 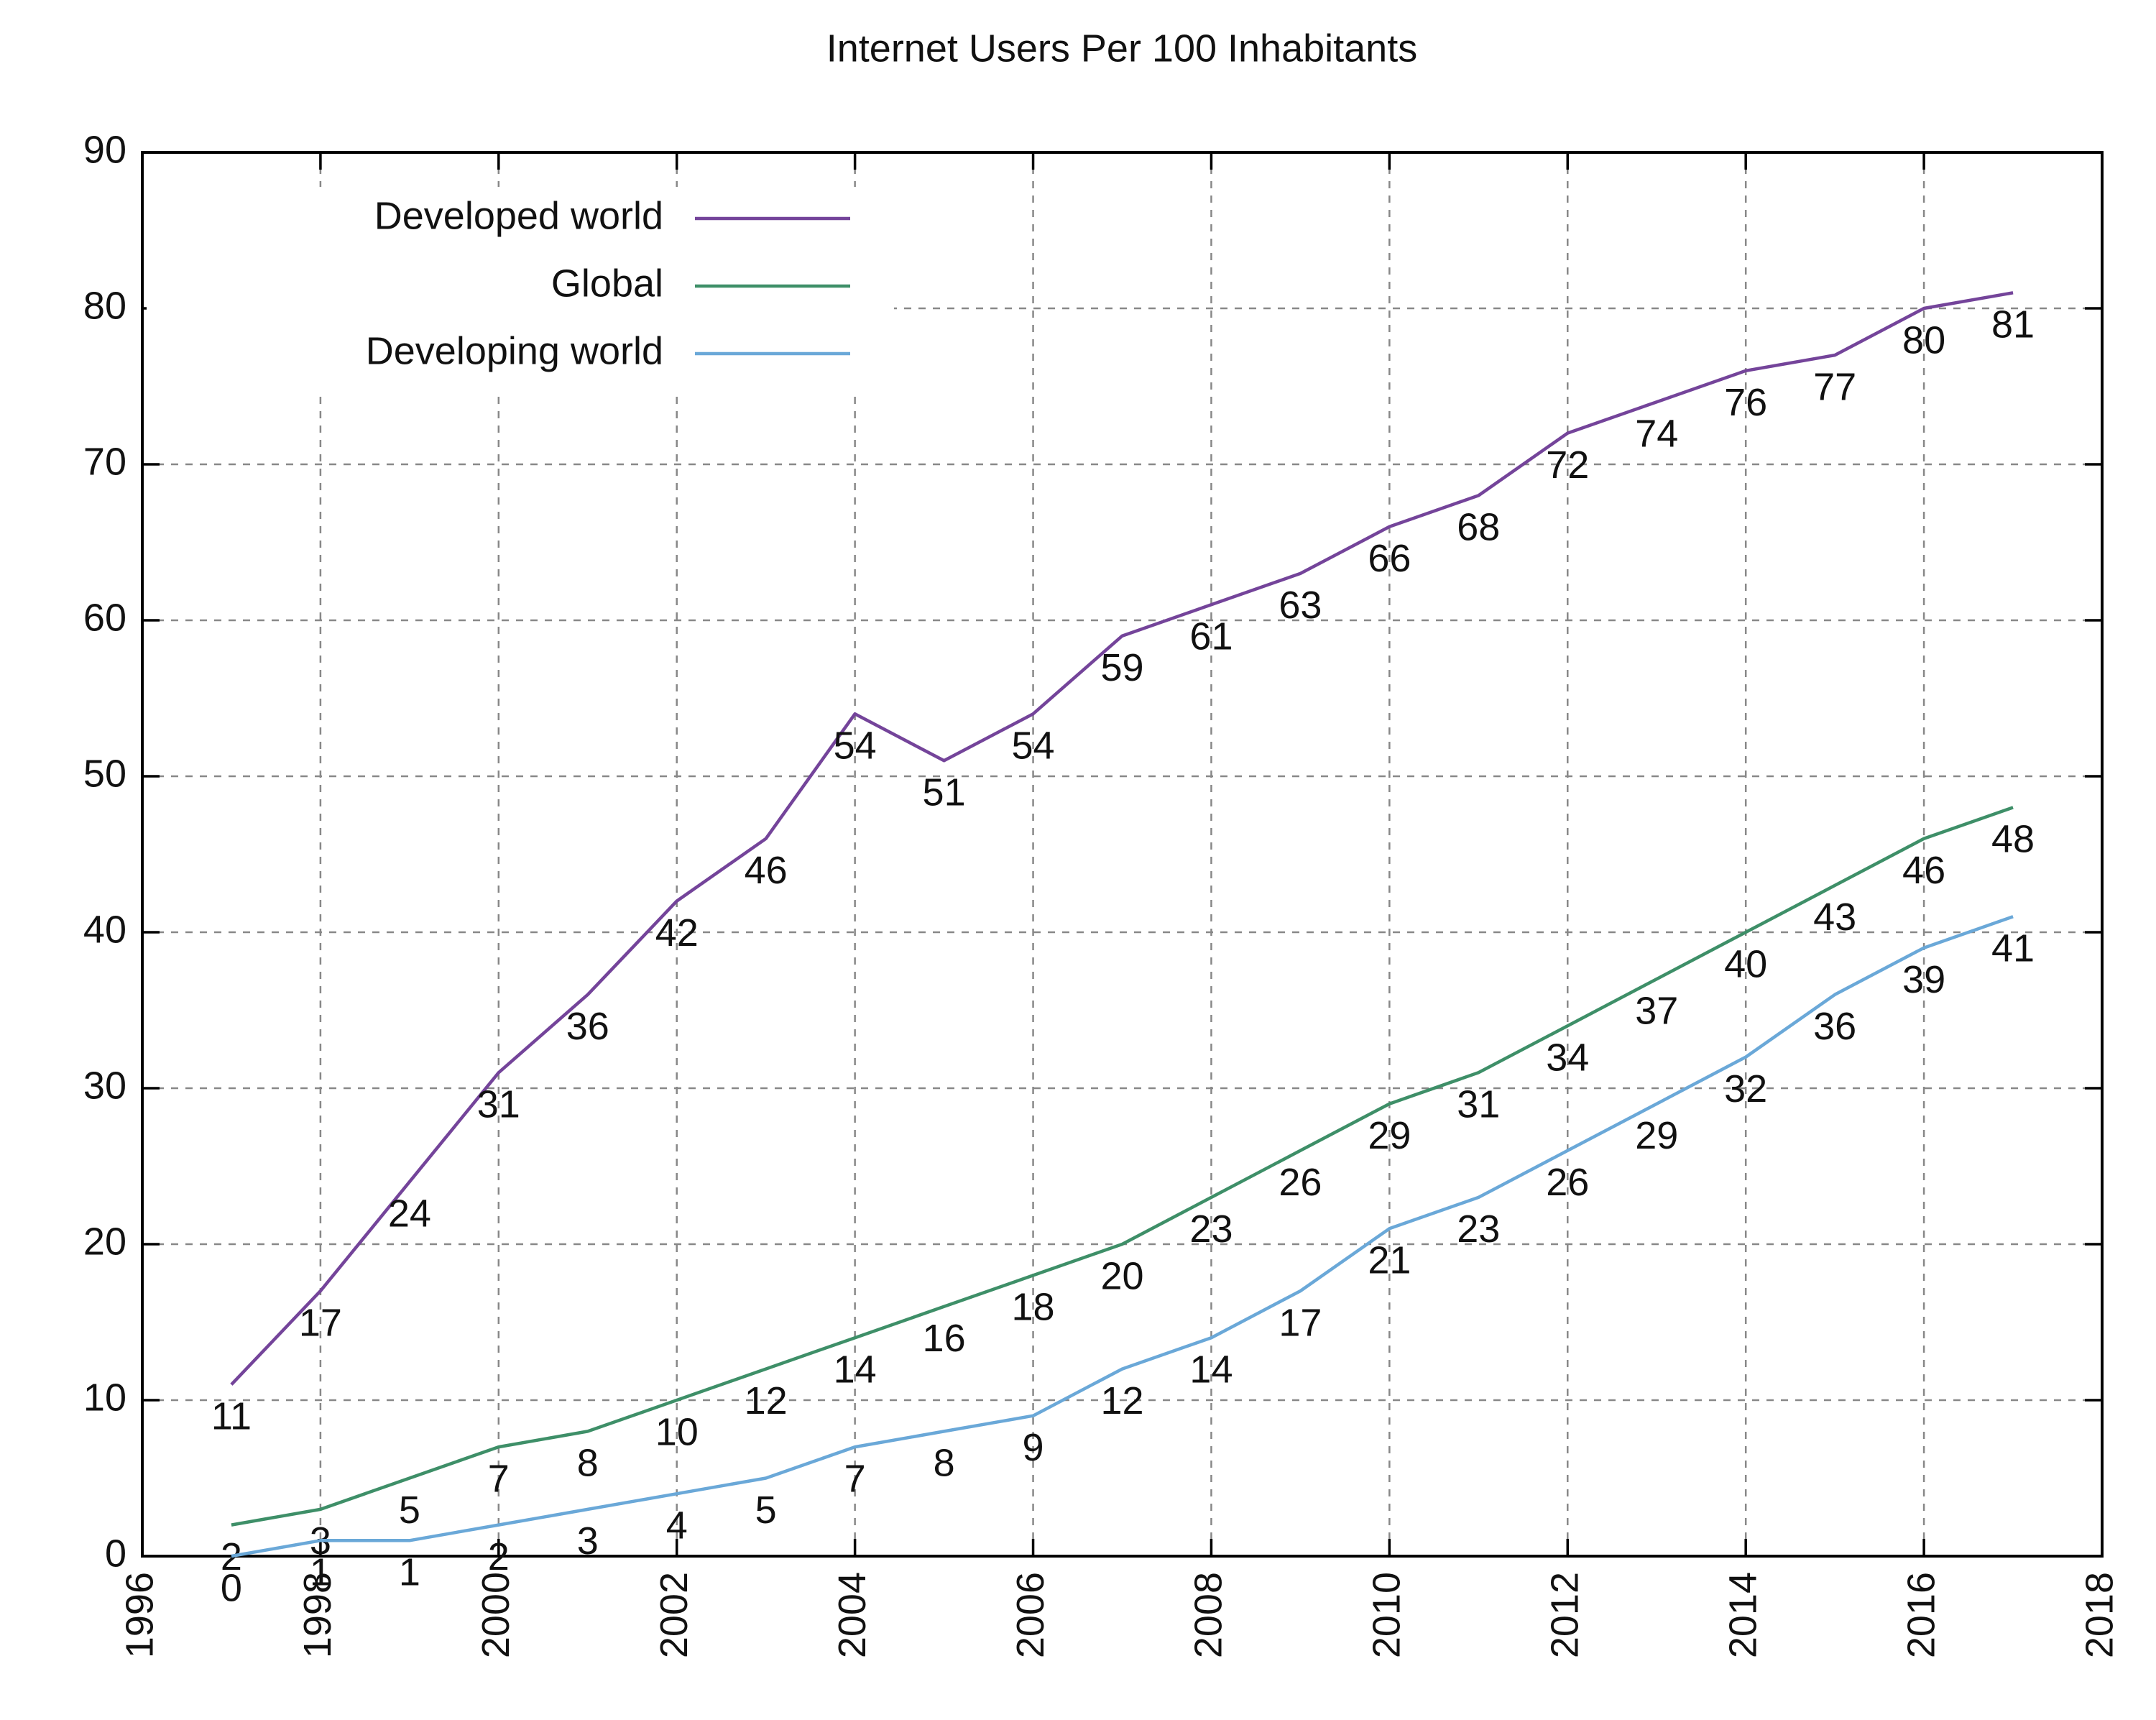 I want to click on data-label: 37, so click(x=1657, y=1010).